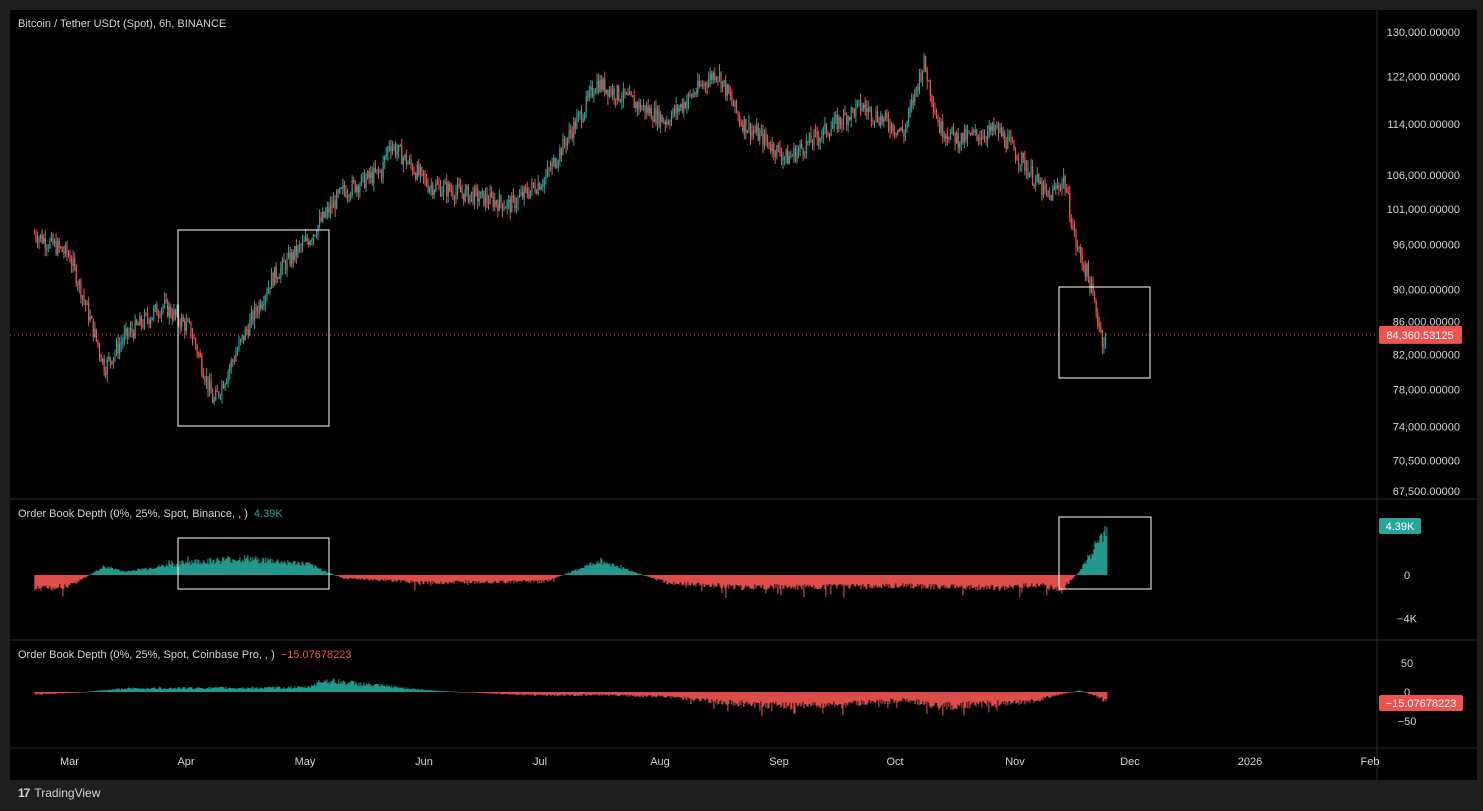 The image size is (1483, 811). What do you see at coordinates (59, 793) in the screenshot?
I see `tradingview-brand: 17 TradingView` at bounding box center [59, 793].